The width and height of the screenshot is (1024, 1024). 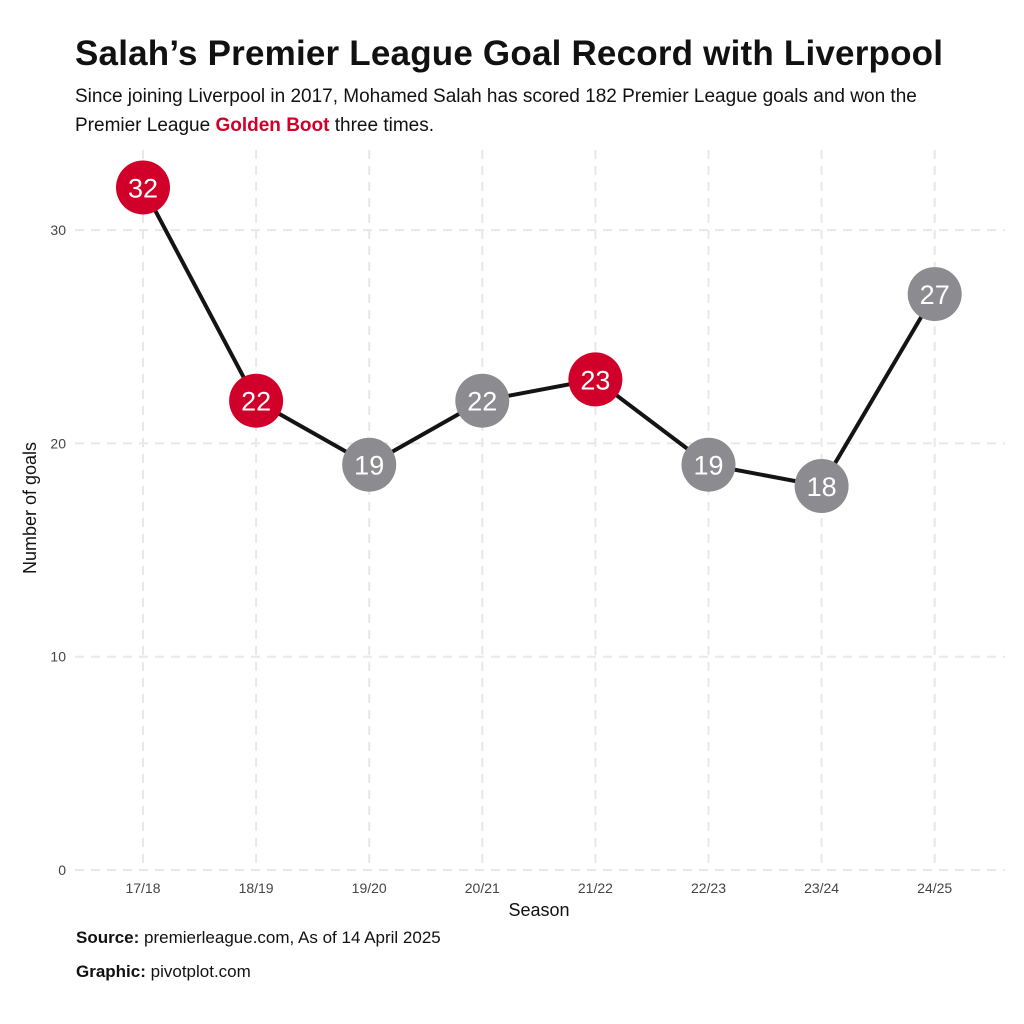 What do you see at coordinates (934, 888) in the screenshot?
I see `x-tick-label: 24/25` at bounding box center [934, 888].